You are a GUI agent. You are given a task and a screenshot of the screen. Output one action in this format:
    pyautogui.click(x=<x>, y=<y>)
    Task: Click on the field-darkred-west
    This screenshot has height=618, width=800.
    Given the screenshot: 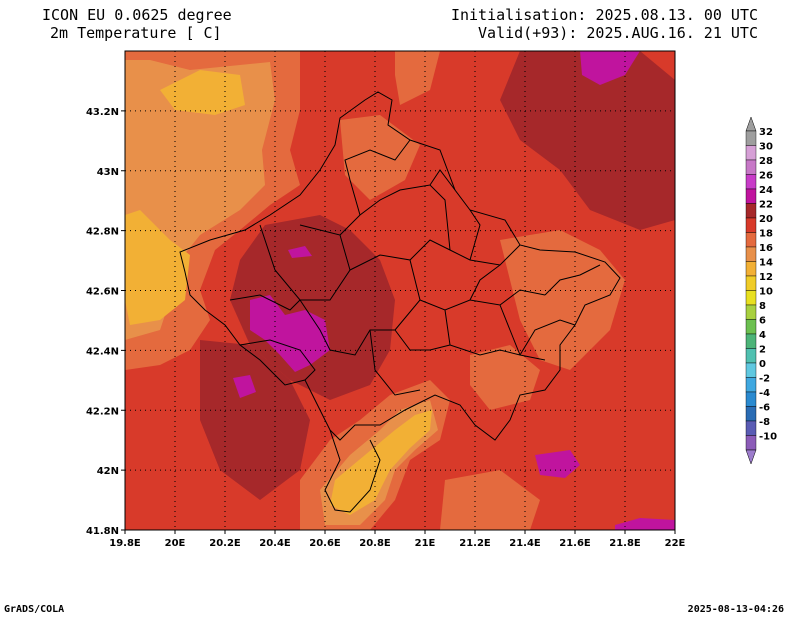 What is the action you would take?
    pyautogui.click(x=312, y=307)
    